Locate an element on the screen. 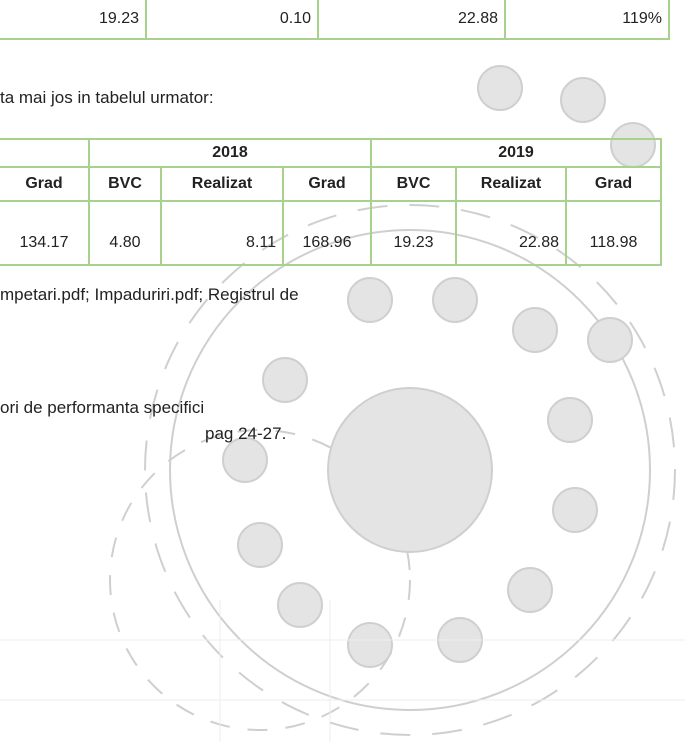  text-line: pag 24-27. is located at coordinates (246, 433).